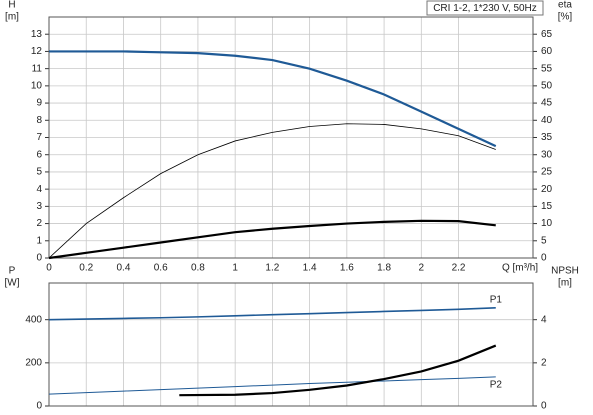 The height and width of the screenshot is (415, 593). Describe the element at coordinates (547, 85) in the screenshot. I see `y2-tick-label: 50` at that location.